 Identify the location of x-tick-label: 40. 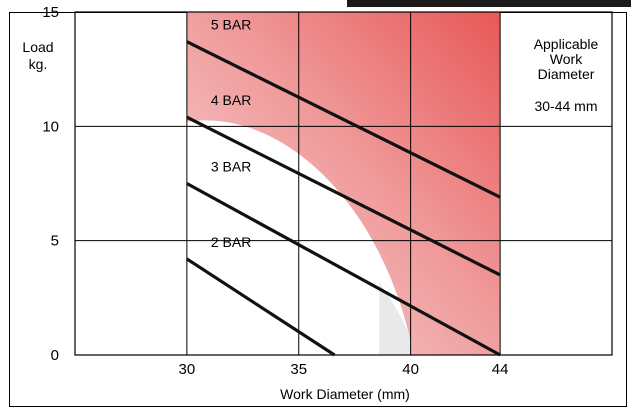
(410, 369).